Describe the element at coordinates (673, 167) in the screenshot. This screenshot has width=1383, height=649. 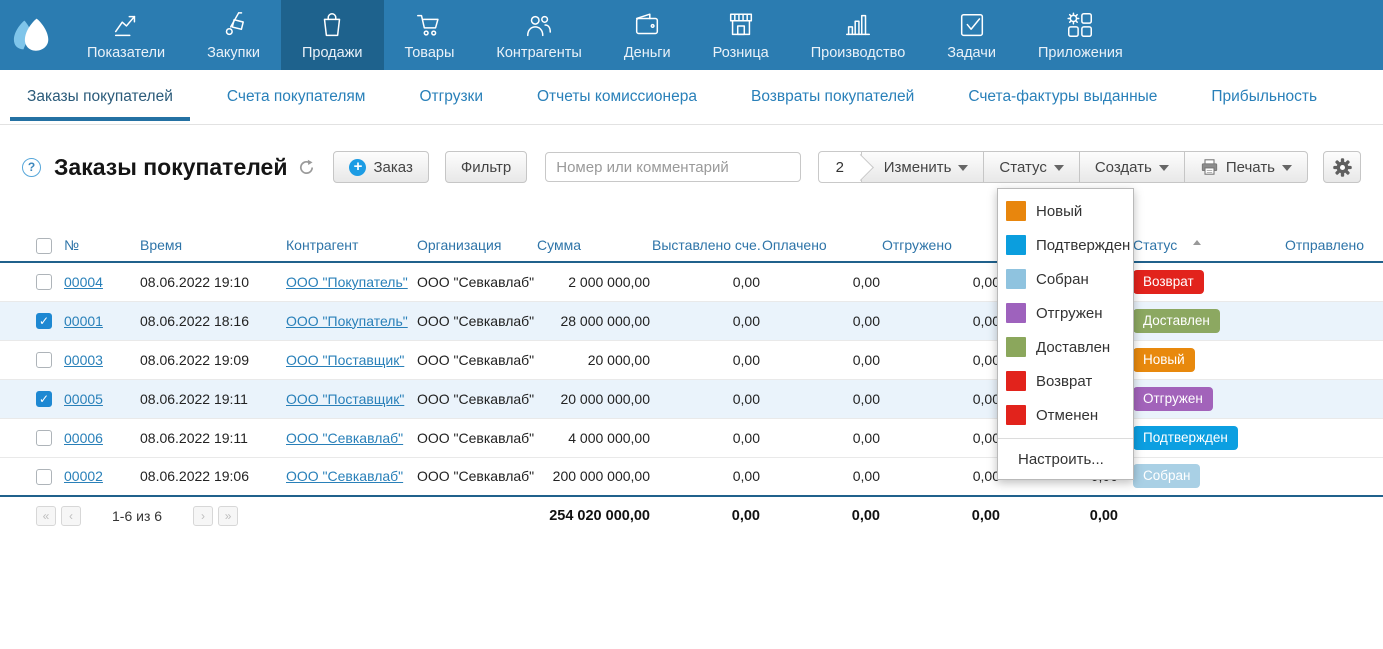
I see `search-input` at that location.